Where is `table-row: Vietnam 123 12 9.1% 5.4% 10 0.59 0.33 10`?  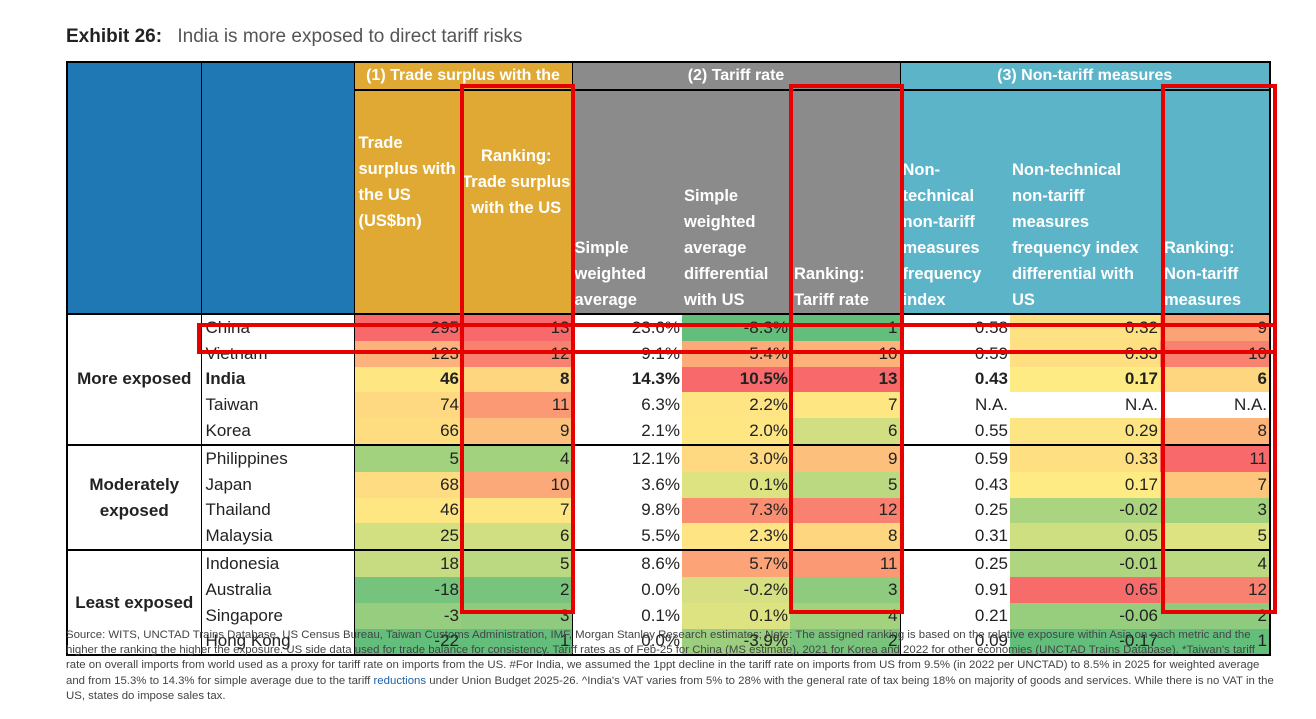 table-row: Vietnam 123 12 9.1% 5.4% 10 0.59 0.33 10 is located at coordinates (669, 353).